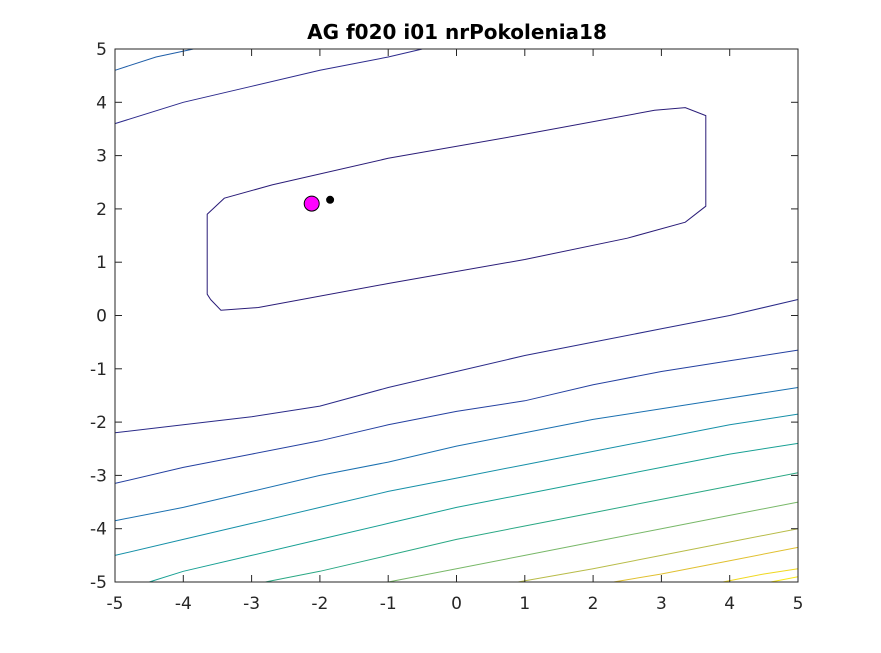  Describe the element at coordinates (456, 604) in the screenshot. I see `x-tick-label: 0` at that location.